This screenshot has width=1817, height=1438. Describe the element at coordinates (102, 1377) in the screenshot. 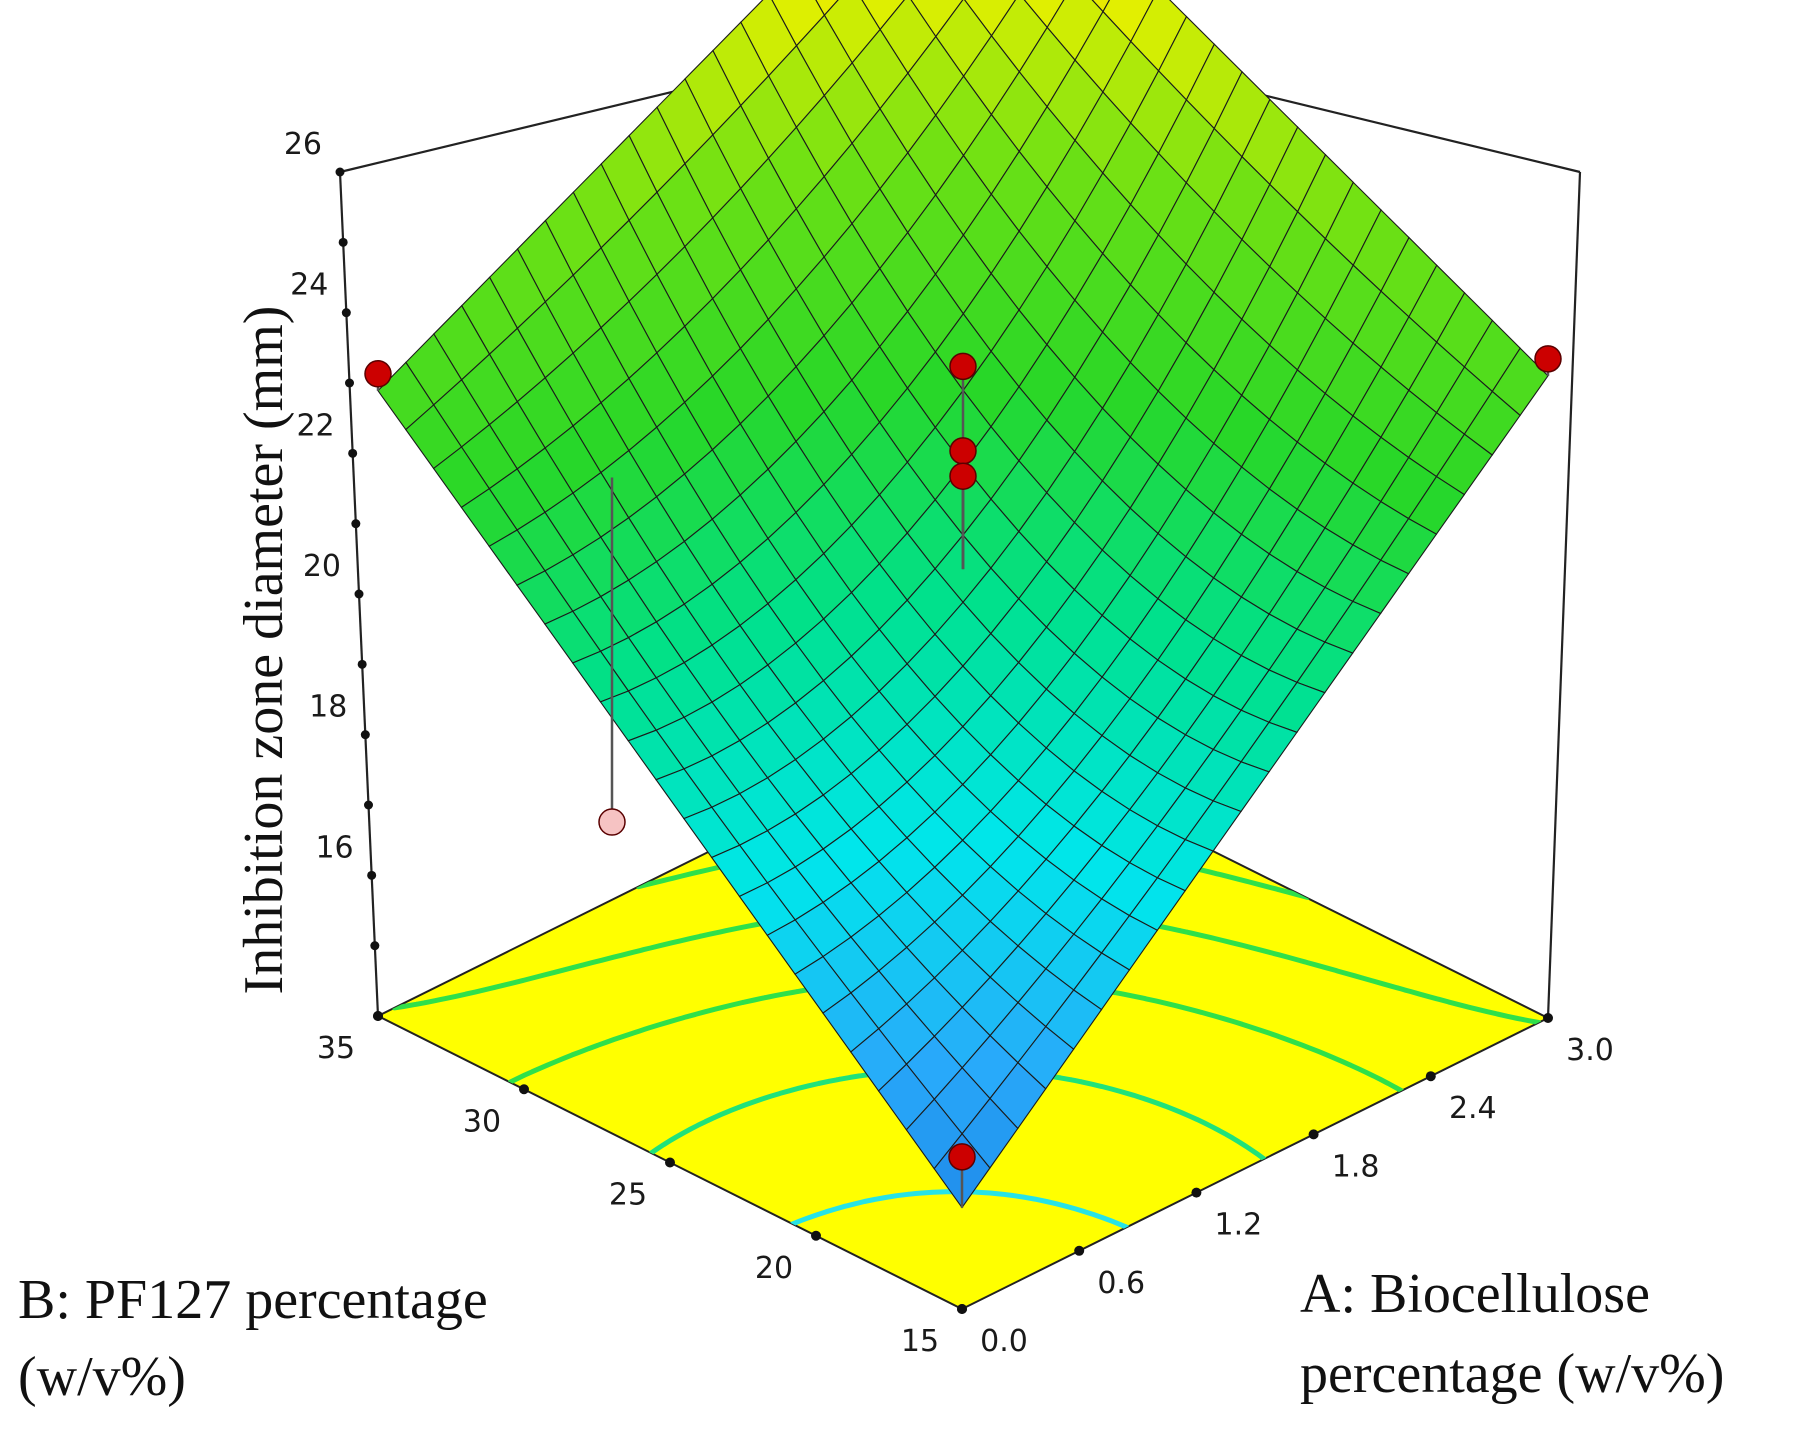

I see `b-axis-title-line2: (w/v%)` at that location.